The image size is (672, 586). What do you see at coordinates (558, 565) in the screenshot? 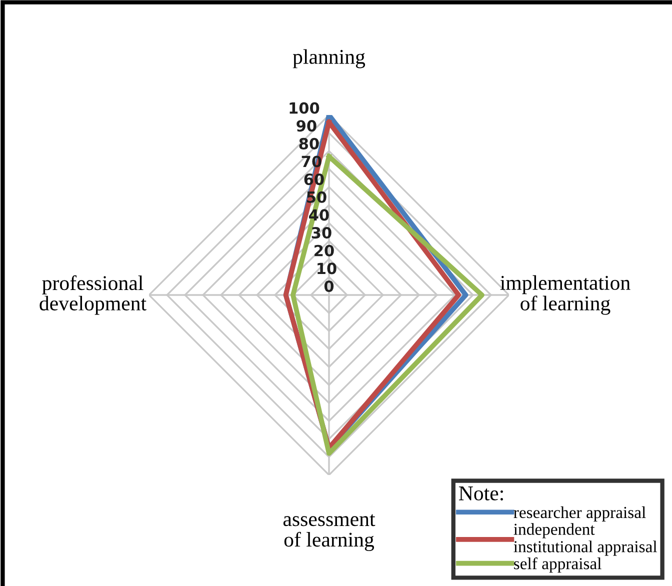
I see `legend-label: self appraisal` at bounding box center [558, 565].